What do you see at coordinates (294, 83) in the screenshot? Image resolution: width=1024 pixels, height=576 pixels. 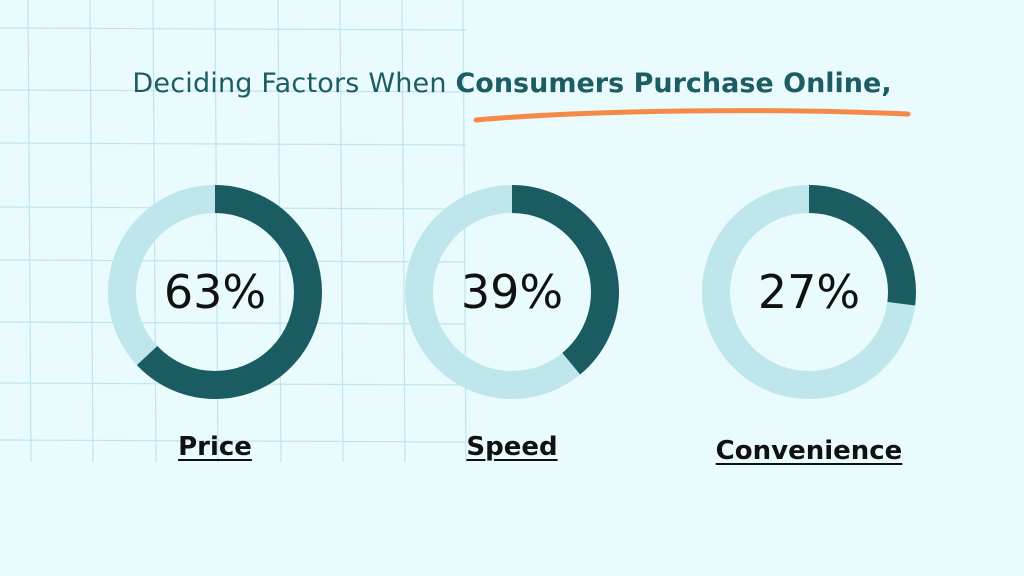 I see `title-prefix: Deciding Factors When` at bounding box center [294, 83].